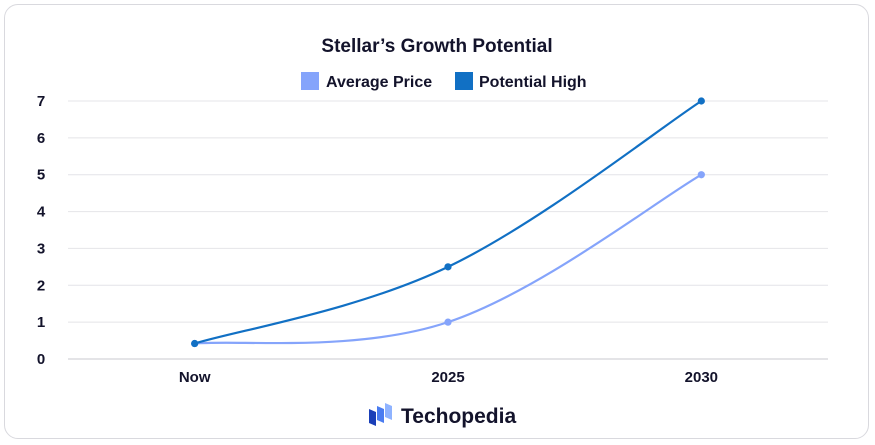 Image resolution: width=875 pixels, height=445 pixels. What do you see at coordinates (41, 138) in the screenshot?
I see `y-tick-label: 6` at bounding box center [41, 138].